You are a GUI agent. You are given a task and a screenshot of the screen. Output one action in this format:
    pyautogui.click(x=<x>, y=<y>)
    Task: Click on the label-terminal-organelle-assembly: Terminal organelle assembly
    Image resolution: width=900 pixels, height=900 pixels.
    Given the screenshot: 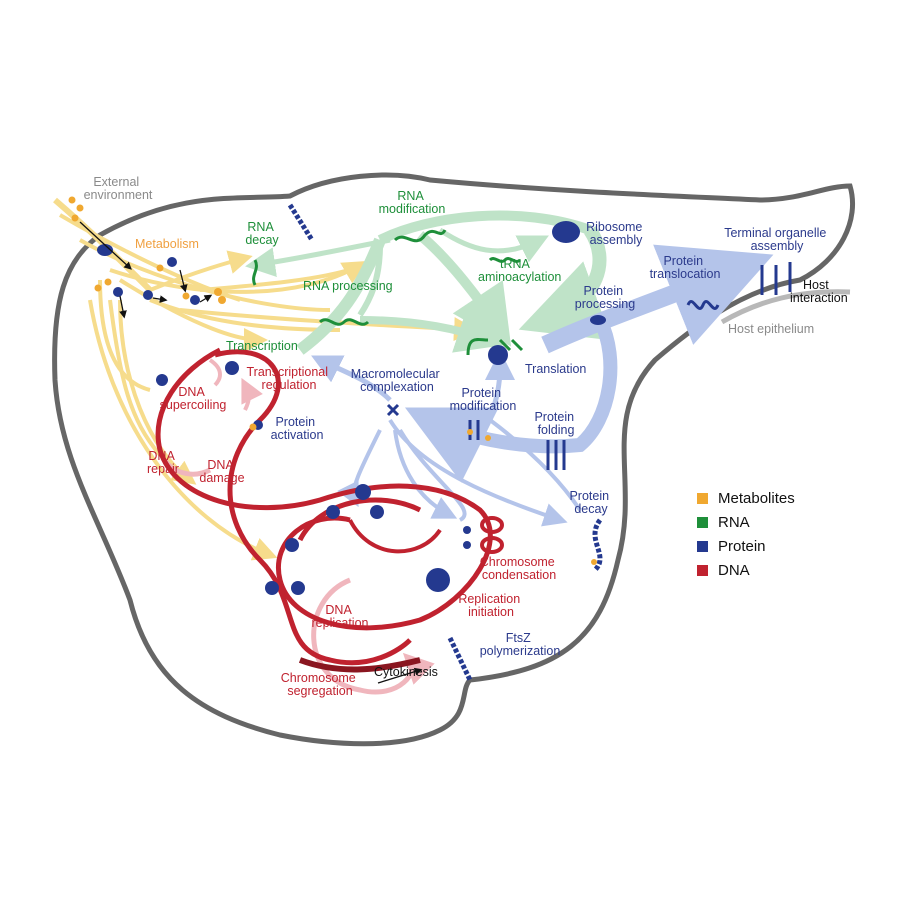 What is the action you would take?
    pyautogui.click(x=777, y=239)
    